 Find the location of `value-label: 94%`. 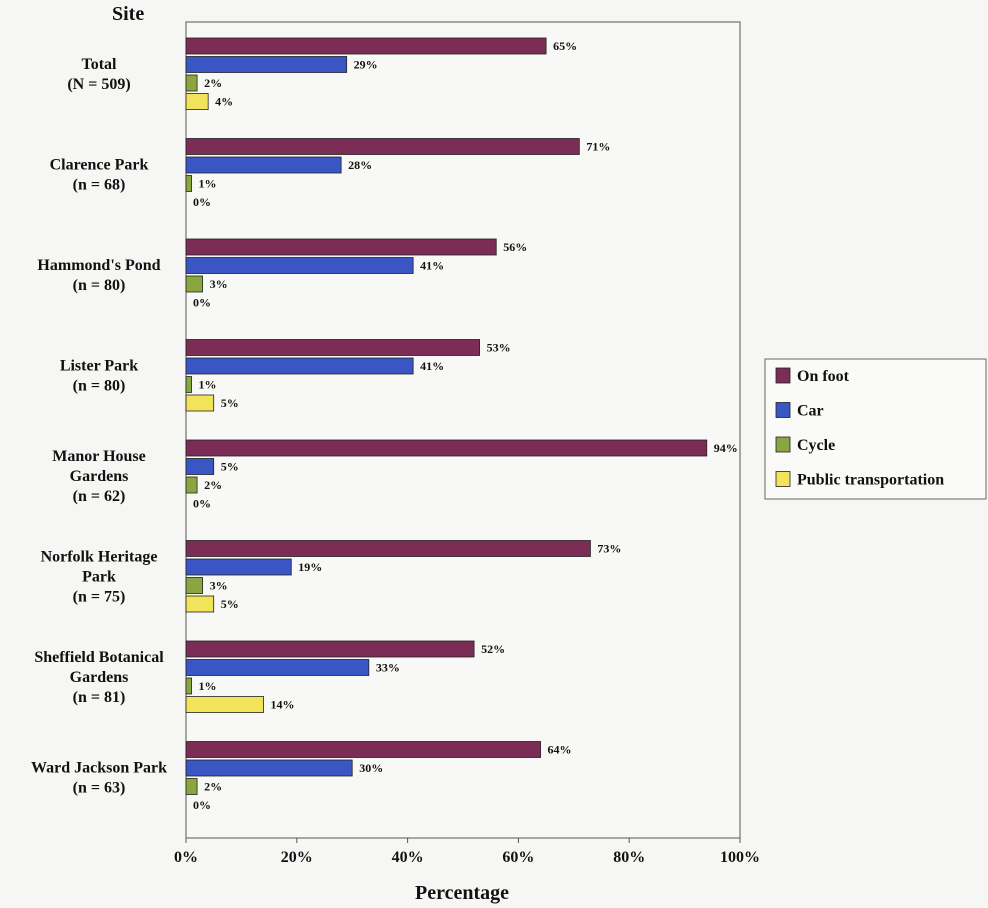

value-label: 94% is located at coordinates (726, 448).